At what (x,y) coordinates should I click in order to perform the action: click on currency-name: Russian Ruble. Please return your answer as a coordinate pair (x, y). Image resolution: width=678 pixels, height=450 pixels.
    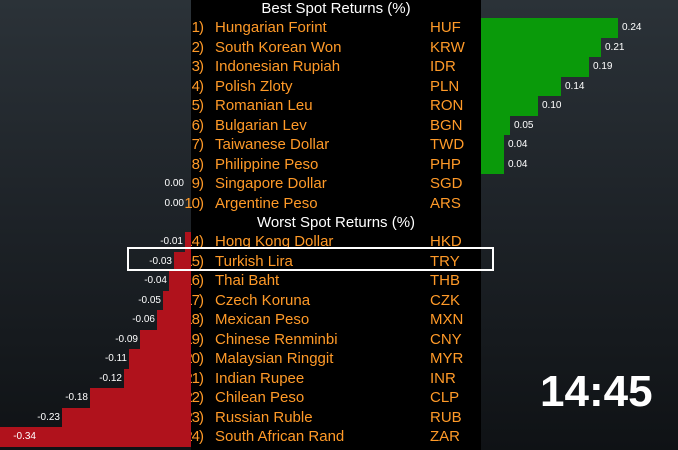
    Looking at the image, I should click on (264, 417).